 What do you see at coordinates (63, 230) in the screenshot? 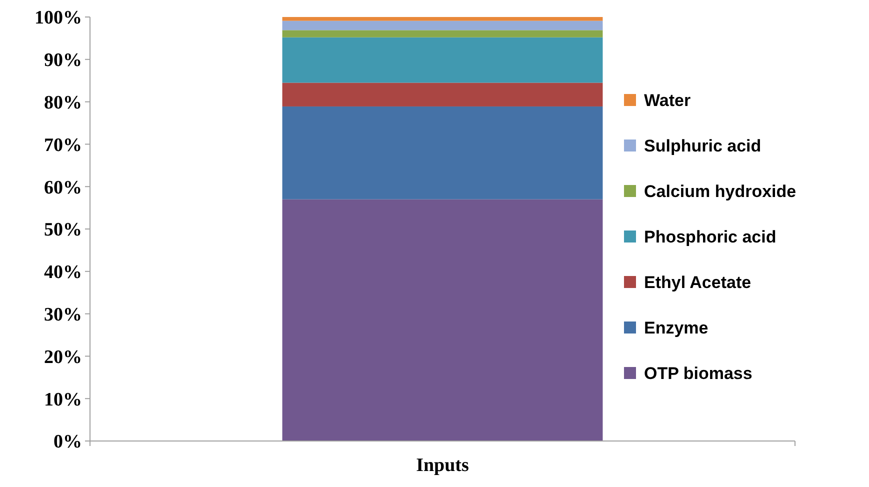
I see `y-tick-label: 50%` at bounding box center [63, 230].